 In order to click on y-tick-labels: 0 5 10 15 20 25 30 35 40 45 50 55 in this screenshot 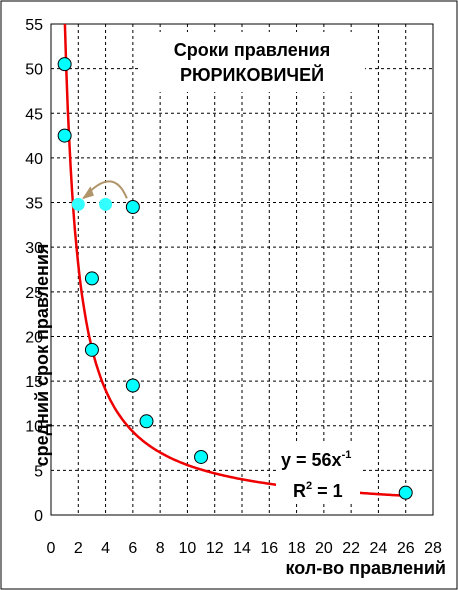, I will do `click(34, 271)`.